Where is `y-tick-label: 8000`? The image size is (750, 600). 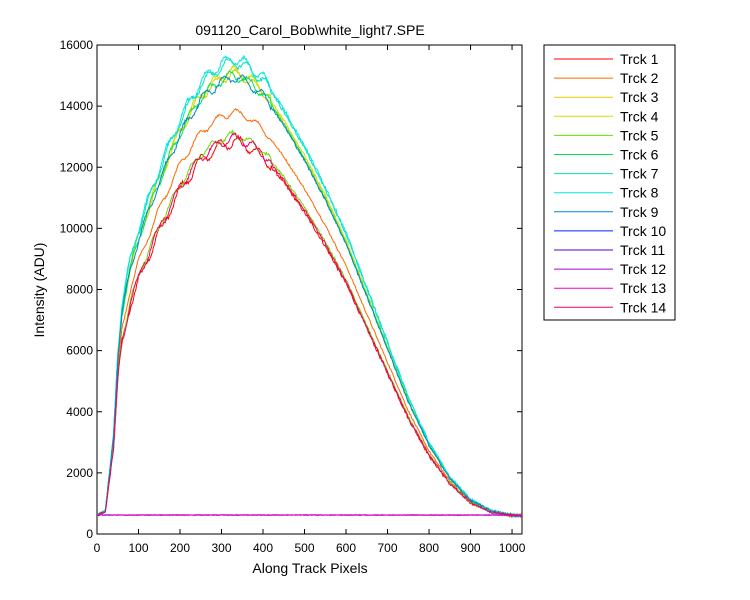
y-tick-label: 8000 is located at coordinates (79, 290).